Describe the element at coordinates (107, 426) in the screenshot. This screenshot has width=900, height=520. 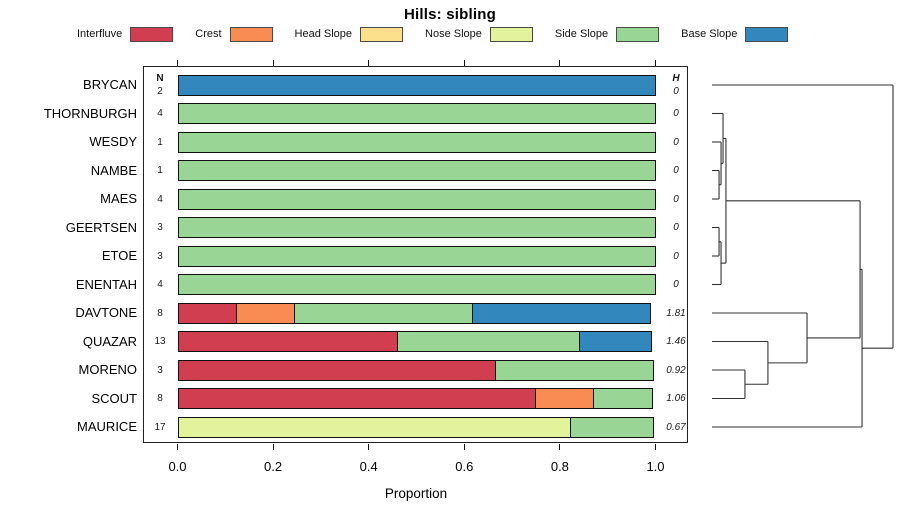
I see `row-label: MAURICE` at that location.